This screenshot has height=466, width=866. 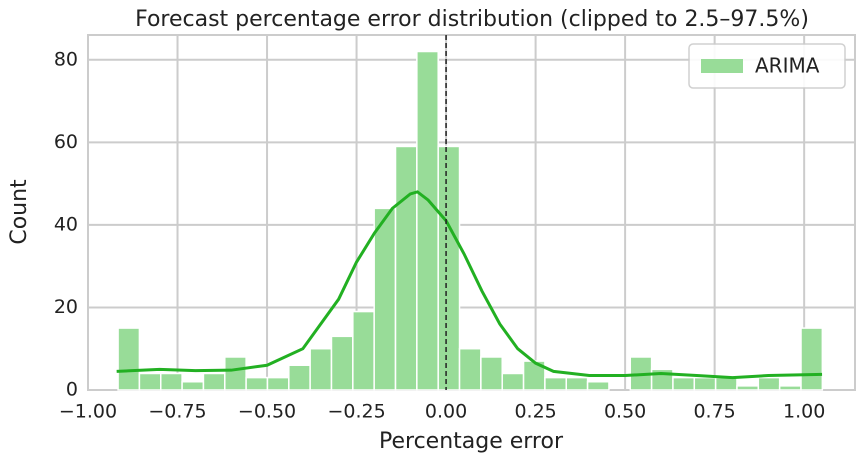 I want to click on x-tick-label: 0.50, so click(x=625, y=412).